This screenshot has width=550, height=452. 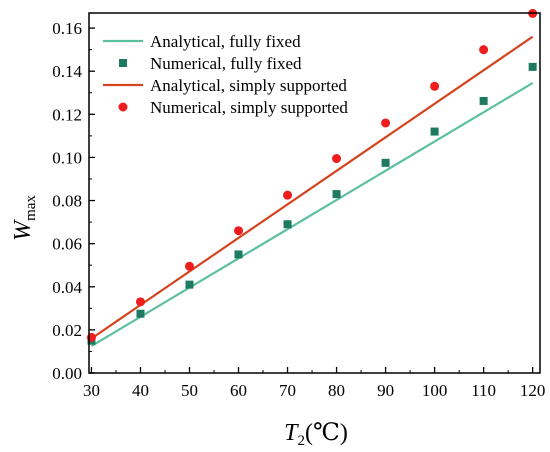 I want to click on y-tick-label: 0.02, so click(x=67, y=330).